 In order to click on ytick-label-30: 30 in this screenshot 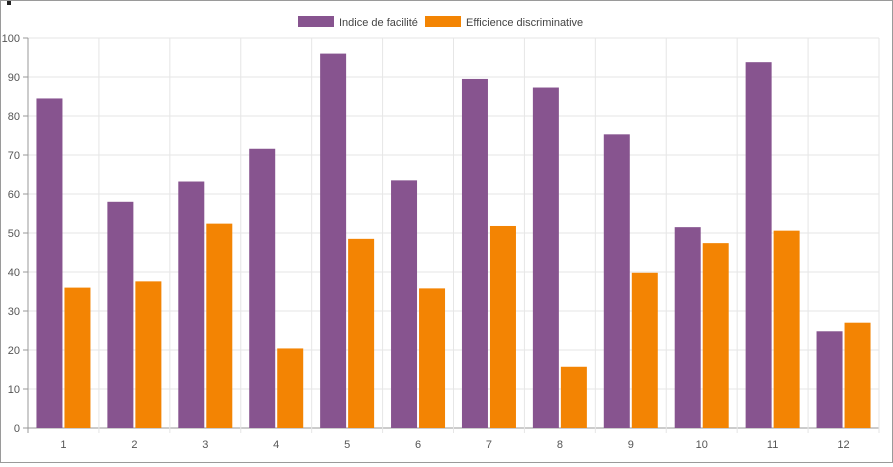, I will do `click(14, 312)`.